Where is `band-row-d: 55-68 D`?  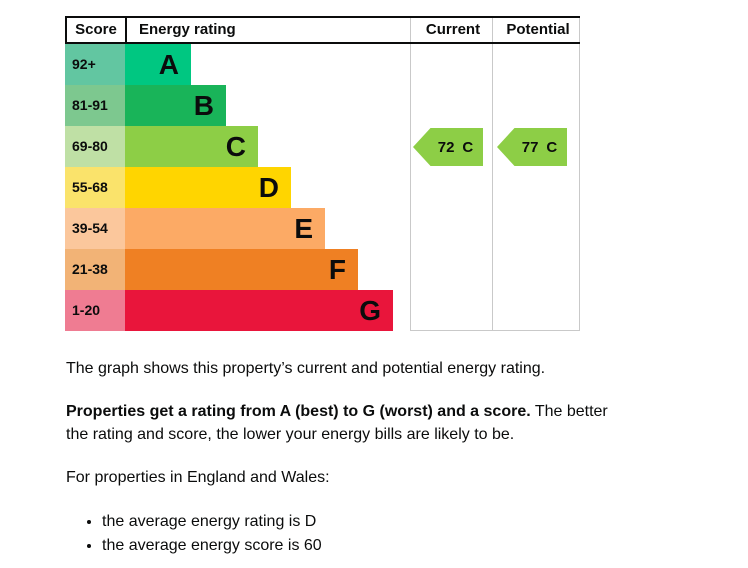
band-row-d: 55-68 D is located at coordinates (237, 187).